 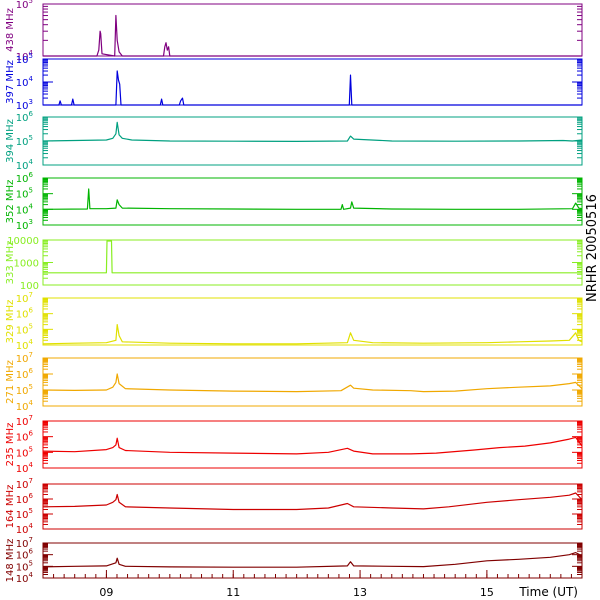 I want to click on series-label: 394 MHz, so click(x=10, y=141).